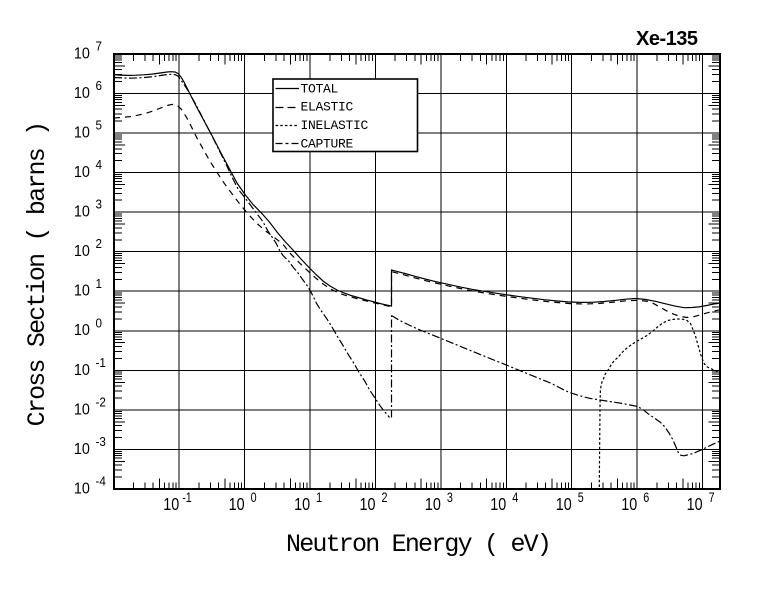 This screenshot has width=780, height=590. What do you see at coordinates (335, 125) in the screenshot?
I see `svg-text: INELASTIC` at bounding box center [335, 125].